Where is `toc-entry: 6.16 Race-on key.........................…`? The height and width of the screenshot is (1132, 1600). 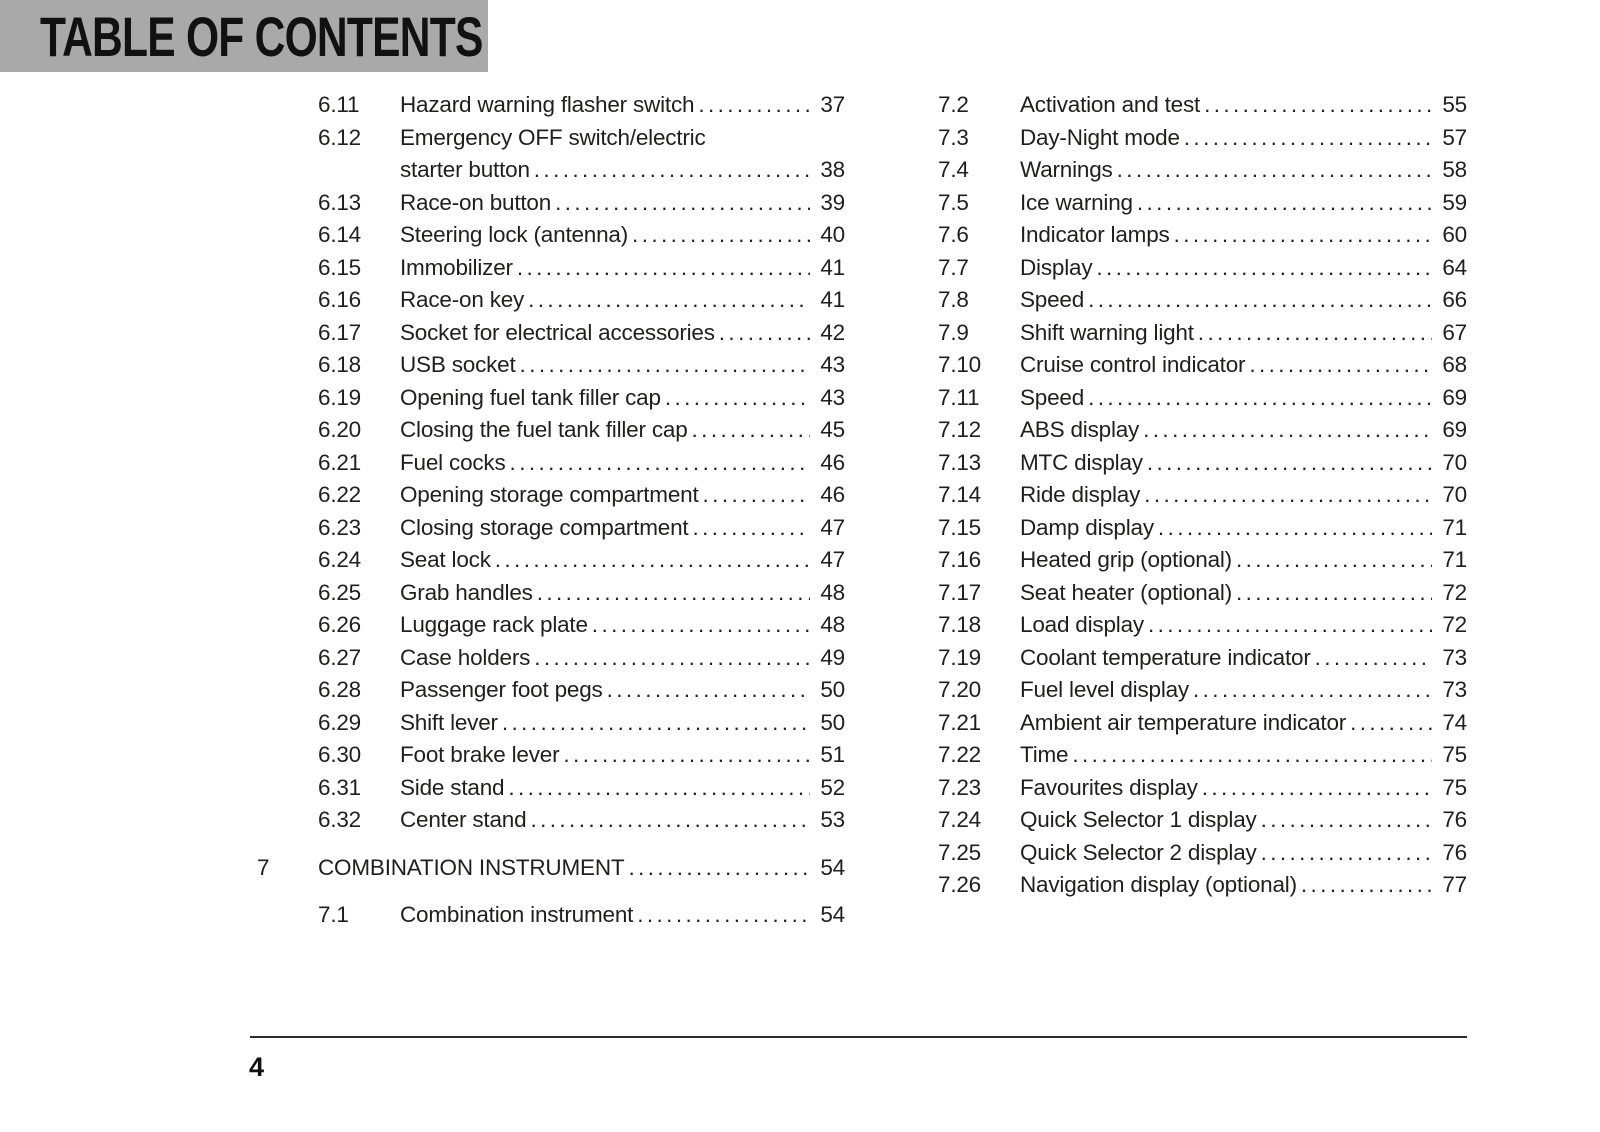
toc-entry: 6.16 Race-on key.........................… is located at coordinates (581, 300).